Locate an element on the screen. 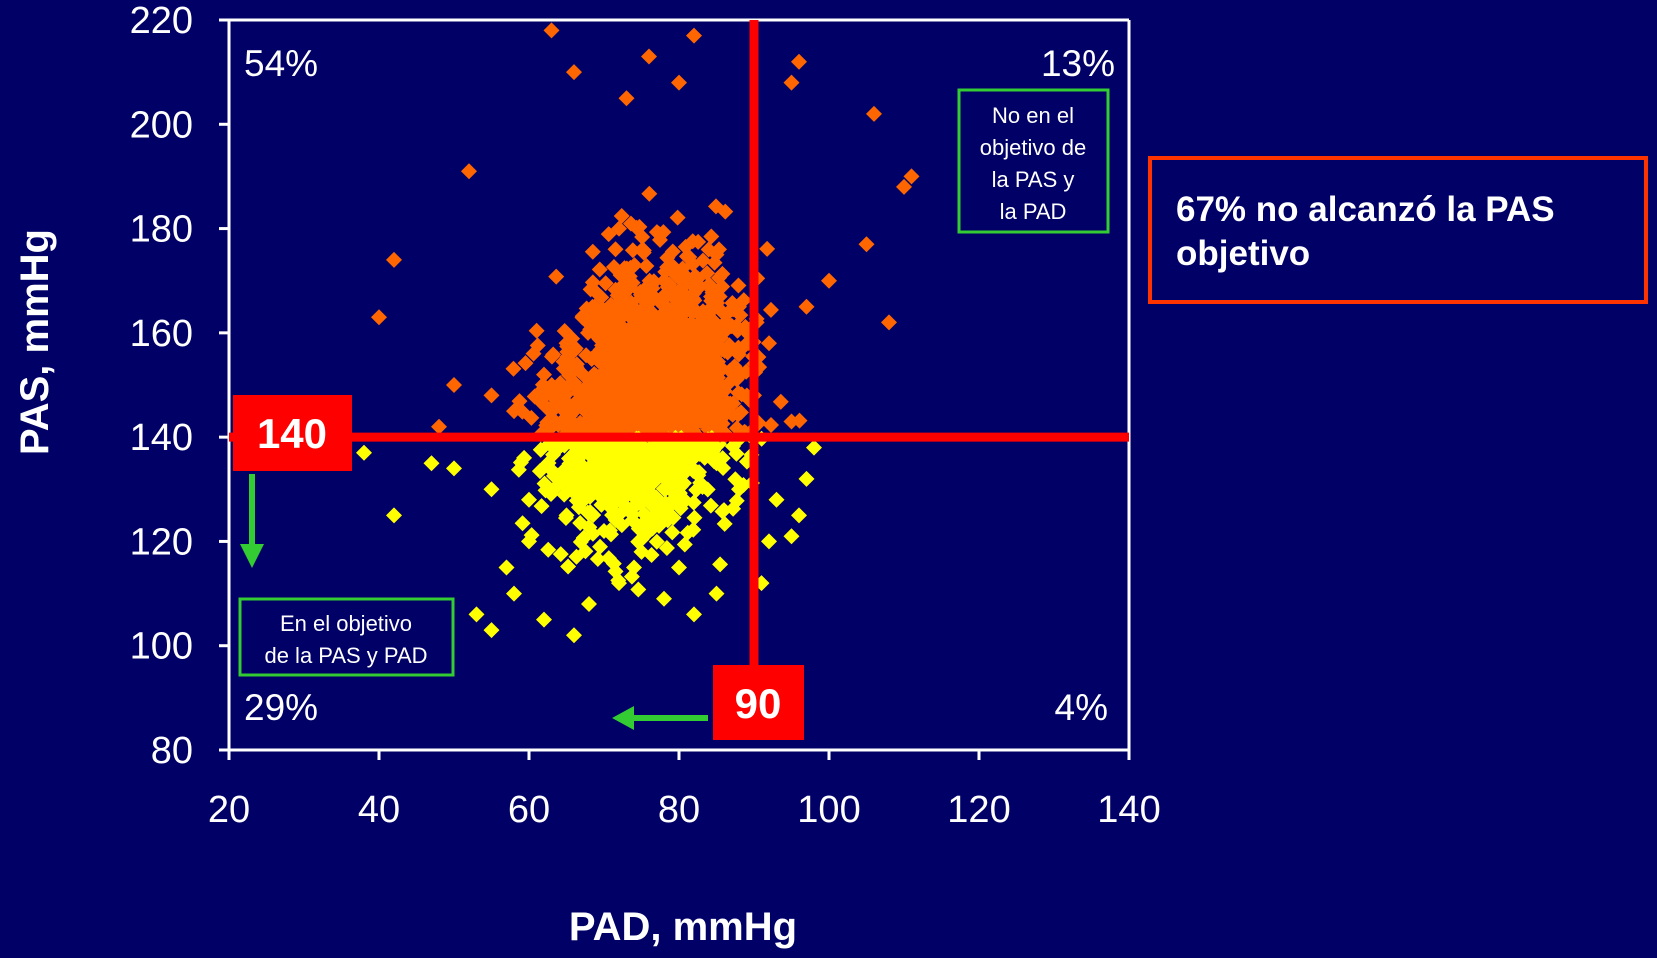 The width and height of the screenshot is (1657, 958). not-at-target-box: No en el objetivo de la PAS y la PAD is located at coordinates (1033, 161).